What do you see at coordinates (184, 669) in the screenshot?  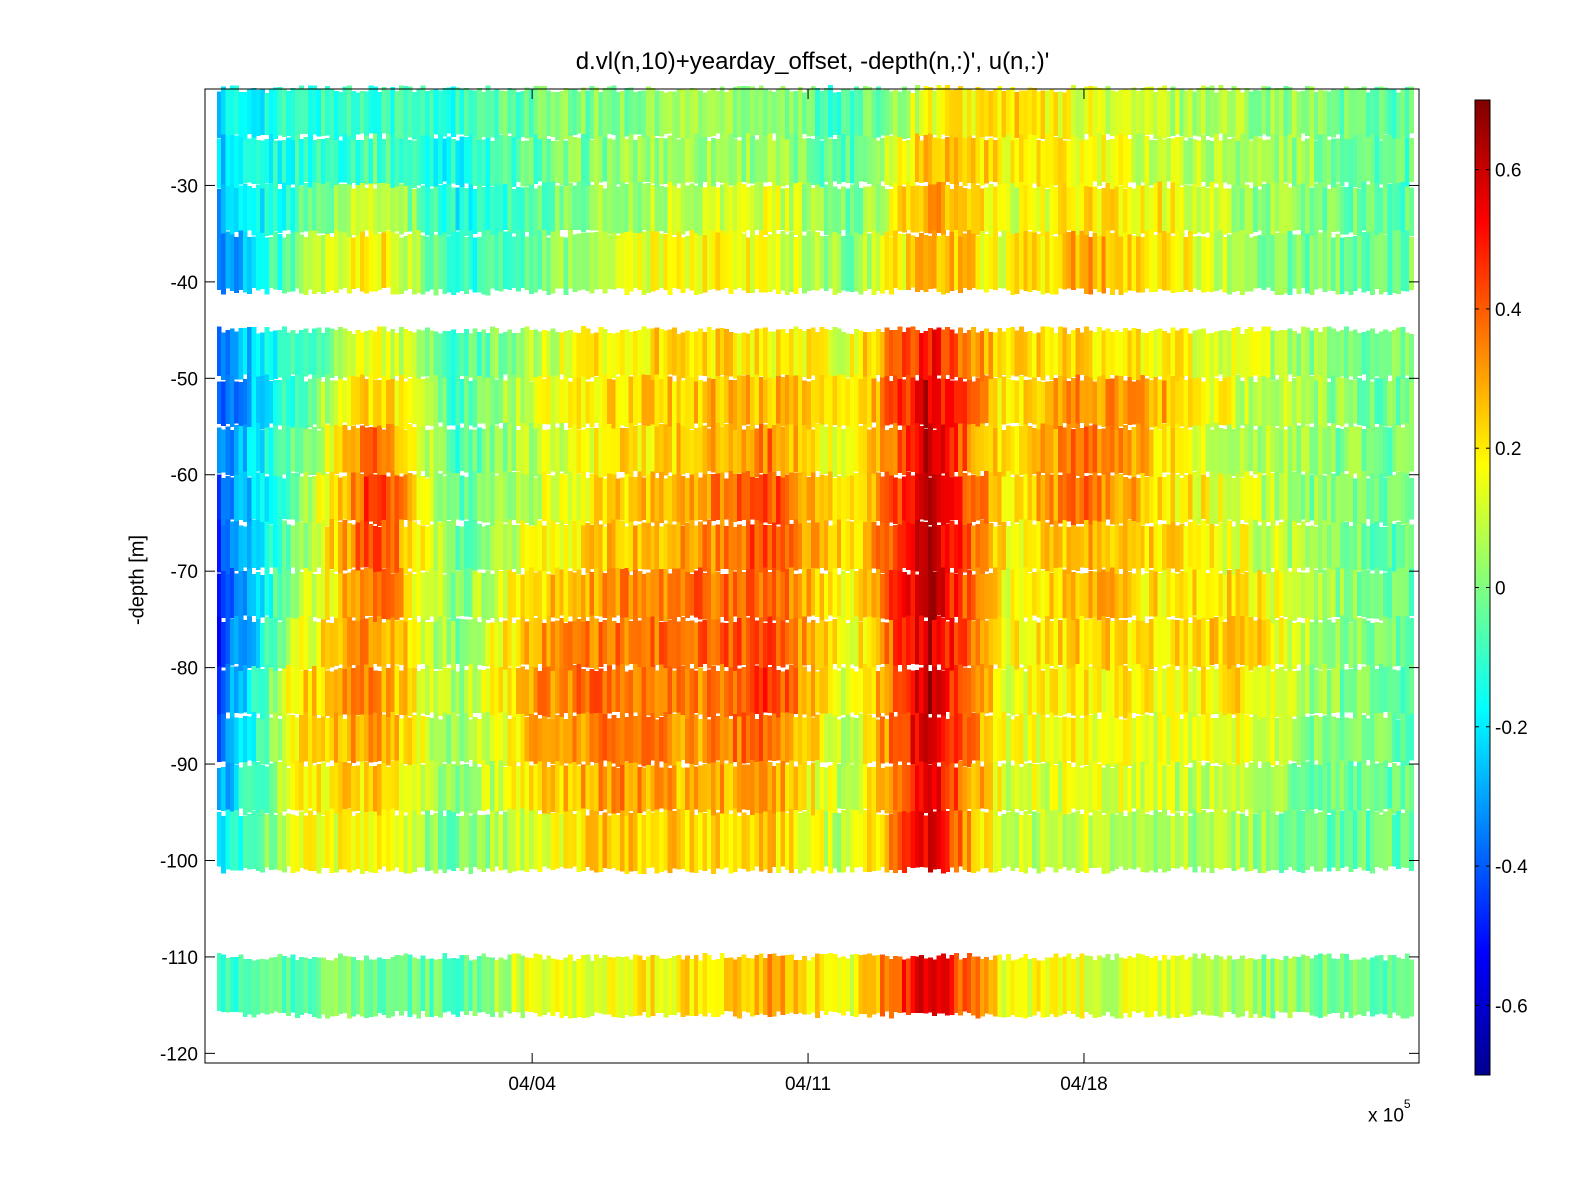 I see `y-tick-label: -80` at bounding box center [184, 669].